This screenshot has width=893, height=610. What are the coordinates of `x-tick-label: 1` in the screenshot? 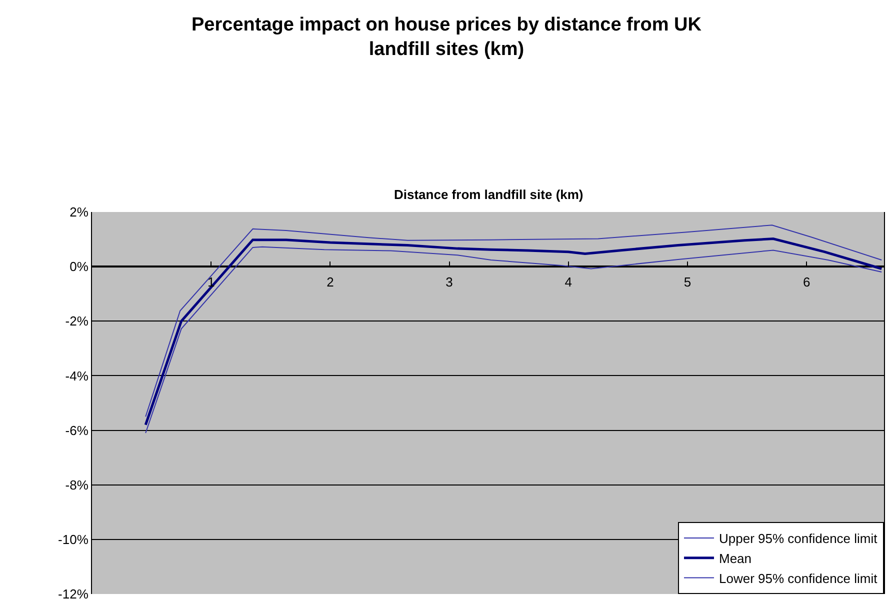 It's located at (211, 282).